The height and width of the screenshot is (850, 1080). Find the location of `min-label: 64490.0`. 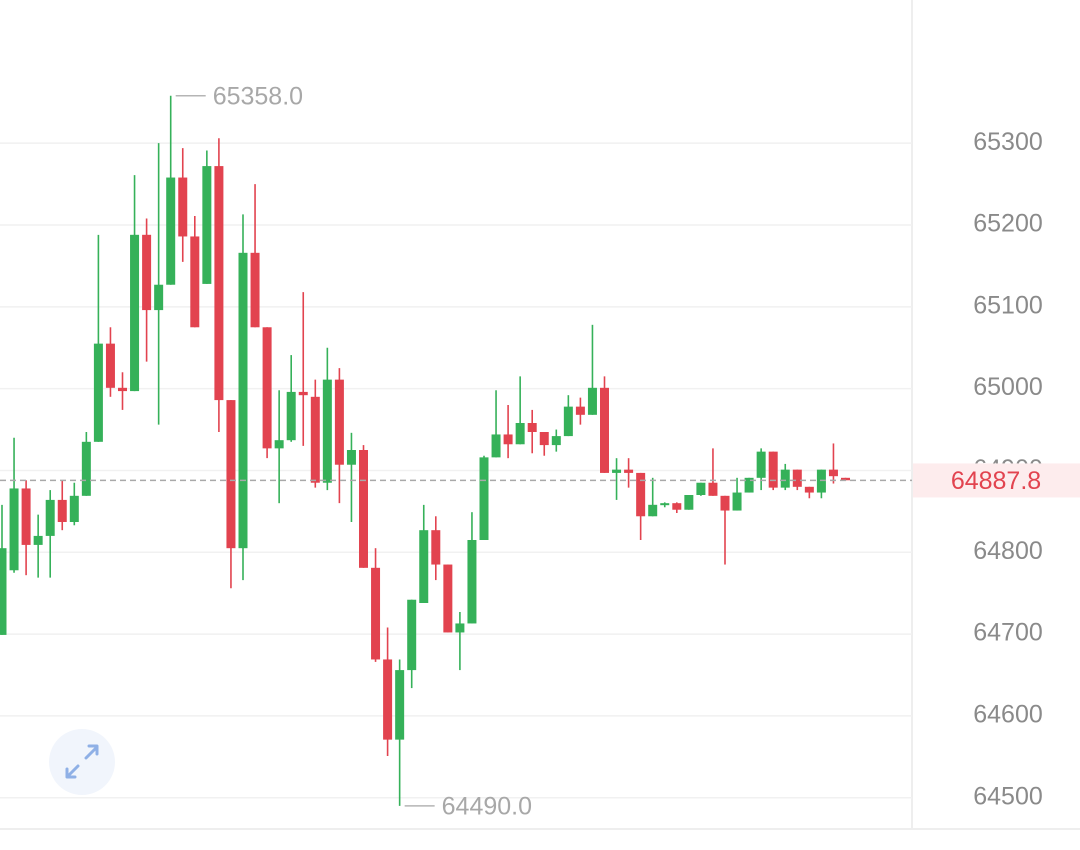

min-label: 64490.0 is located at coordinates (487, 807).